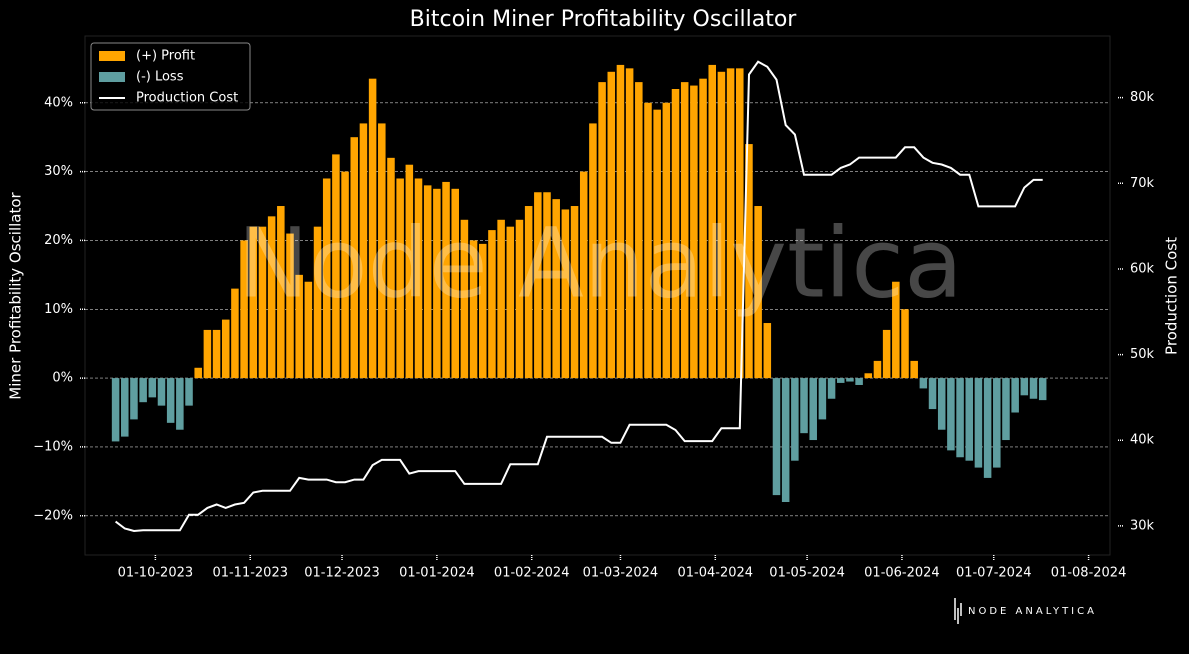  What do you see at coordinates (437, 573) in the screenshot?
I see `x-tick-label: 01-01-2024` at bounding box center [437, 573].